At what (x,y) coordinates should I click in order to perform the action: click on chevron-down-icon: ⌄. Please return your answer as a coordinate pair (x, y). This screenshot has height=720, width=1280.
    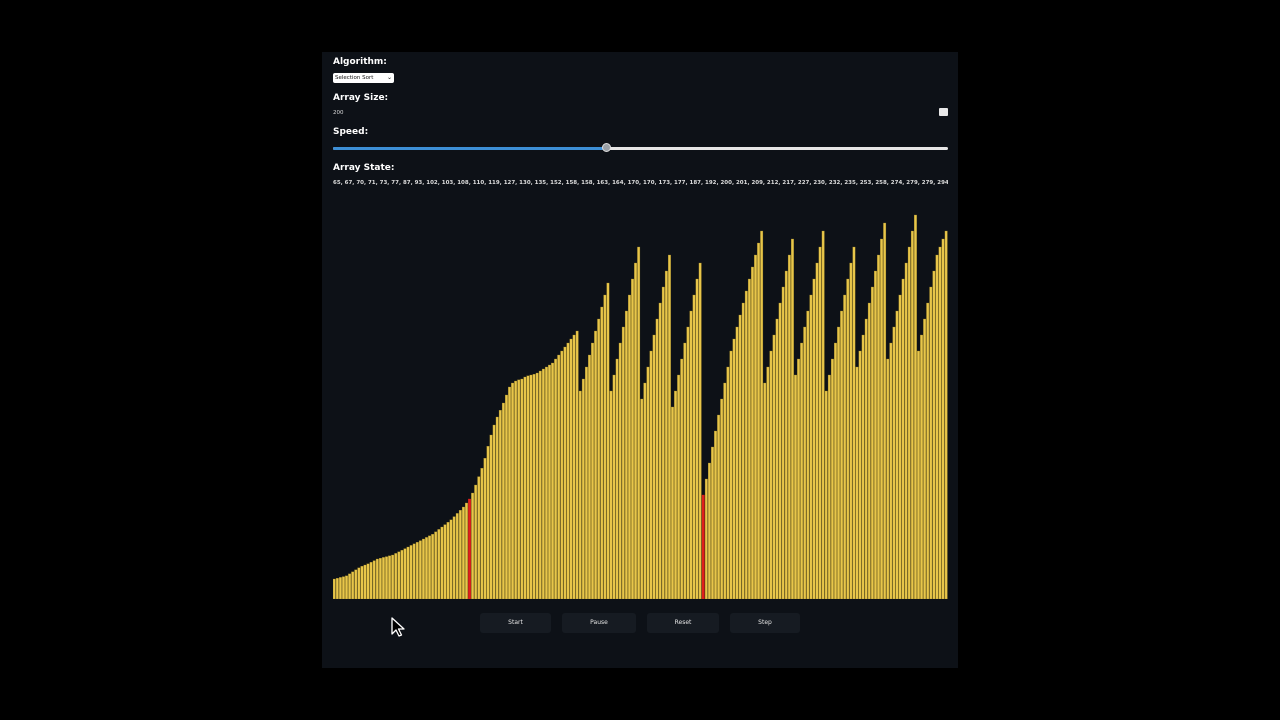
    Looking at the image, I should click on (389, 77).